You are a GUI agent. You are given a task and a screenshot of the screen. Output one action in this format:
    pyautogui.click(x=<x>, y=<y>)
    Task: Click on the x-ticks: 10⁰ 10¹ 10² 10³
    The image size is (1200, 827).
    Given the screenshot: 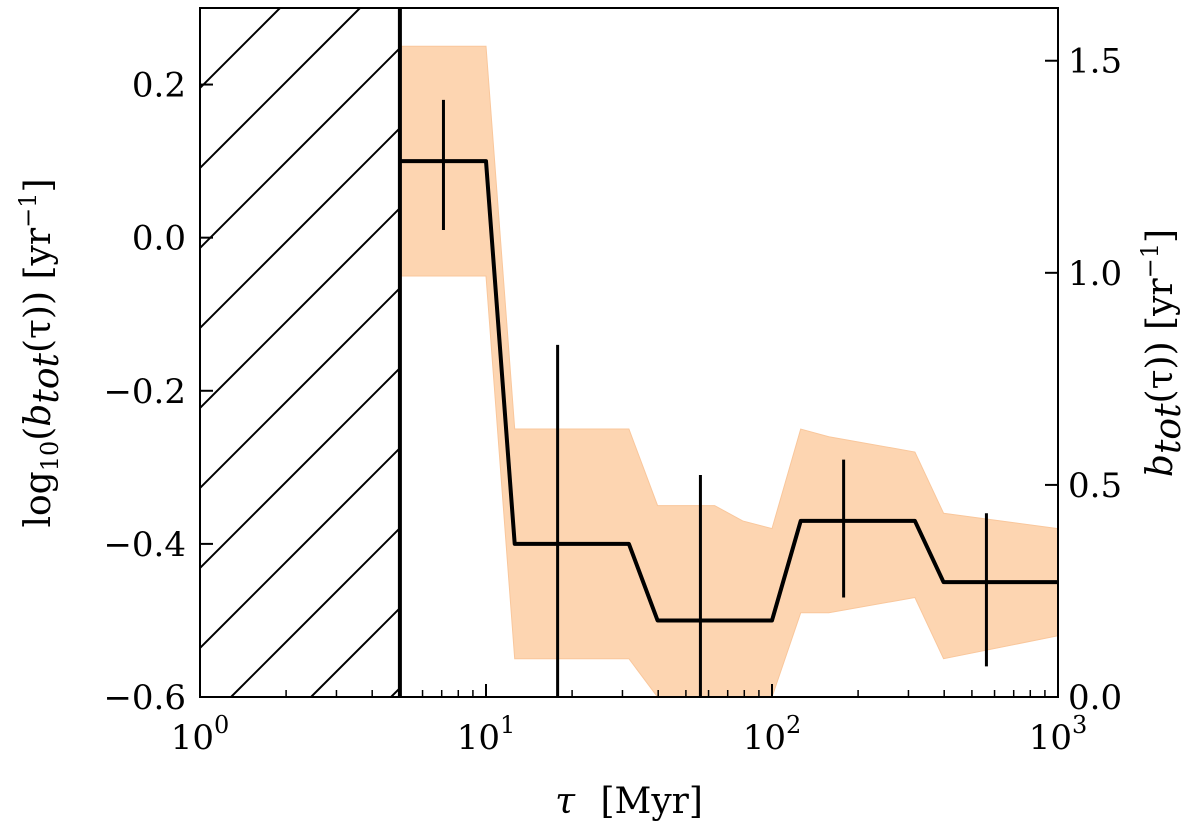 What is the action you would take?
    pyautogui.click(x=629, y=721)
    